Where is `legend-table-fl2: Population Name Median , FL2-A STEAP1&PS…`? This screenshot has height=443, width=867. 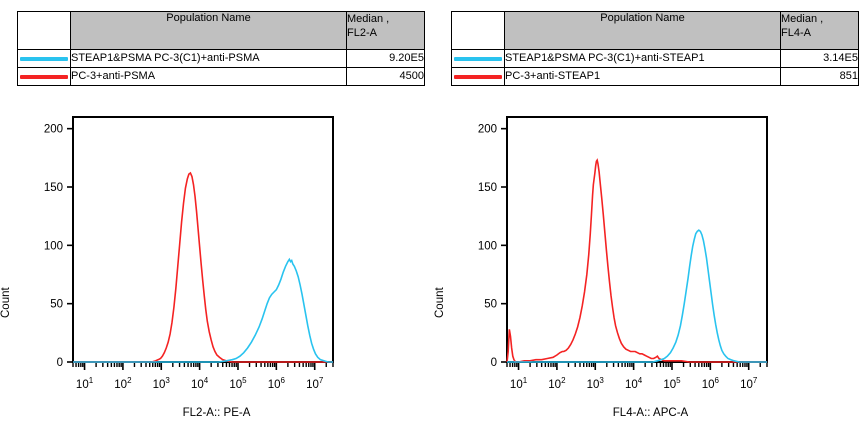
legend-table-fl2: Population Name Median , FL2-A STEAP1&PS… is located at coordinates (221, 48).